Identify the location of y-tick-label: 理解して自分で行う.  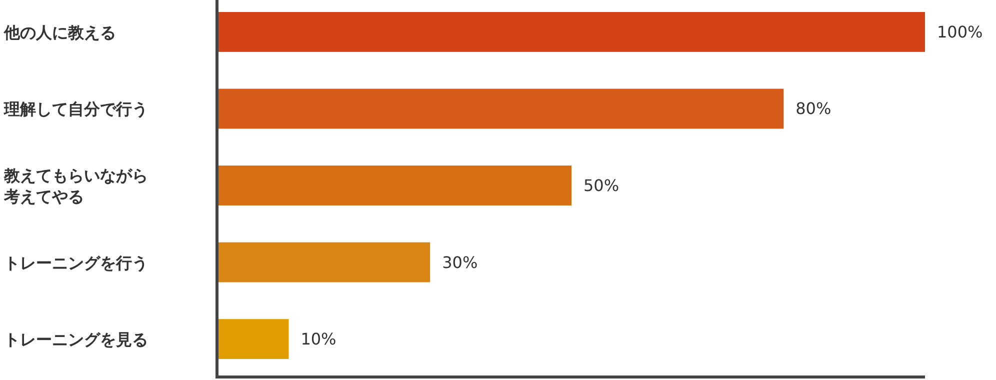
(75, 108).